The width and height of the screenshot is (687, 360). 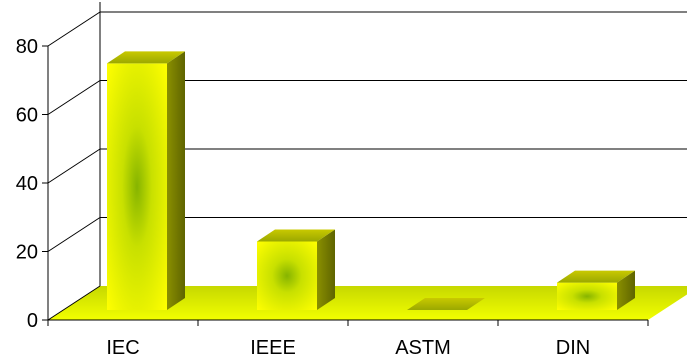 I want to click on y-tick-label: 80, so click(x=27, y=47).